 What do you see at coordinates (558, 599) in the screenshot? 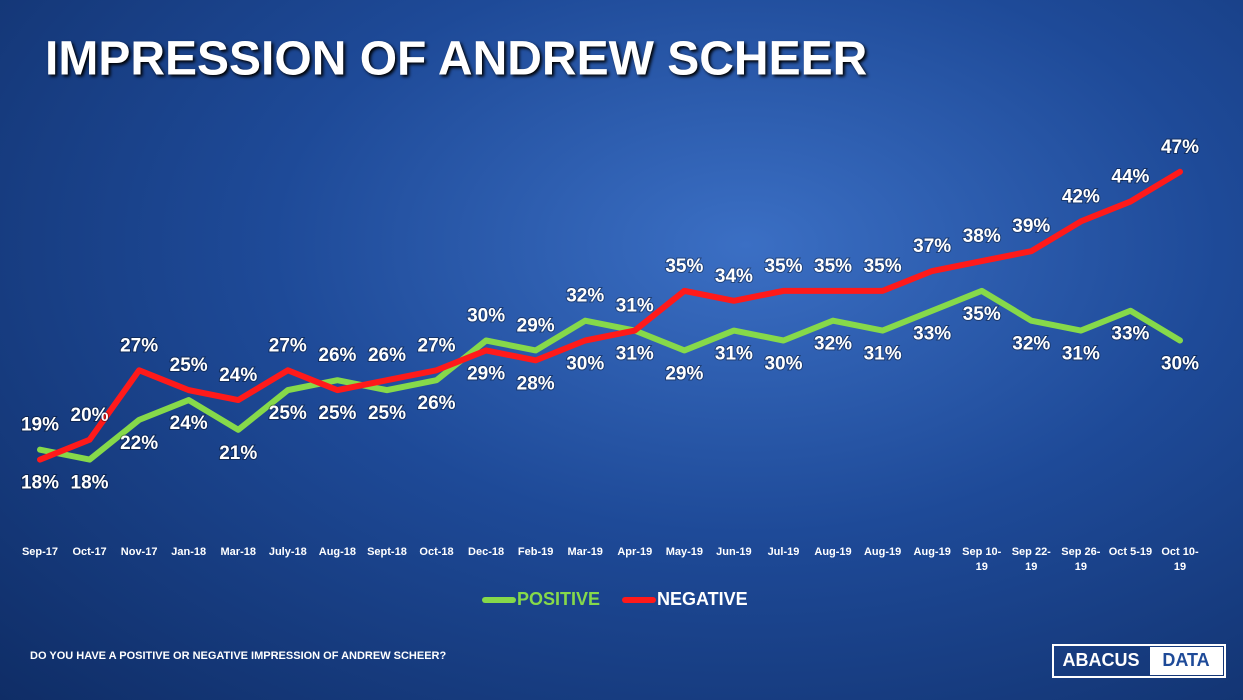
I see `legend-label: POSITIVE` at bounding box center [558, 599].